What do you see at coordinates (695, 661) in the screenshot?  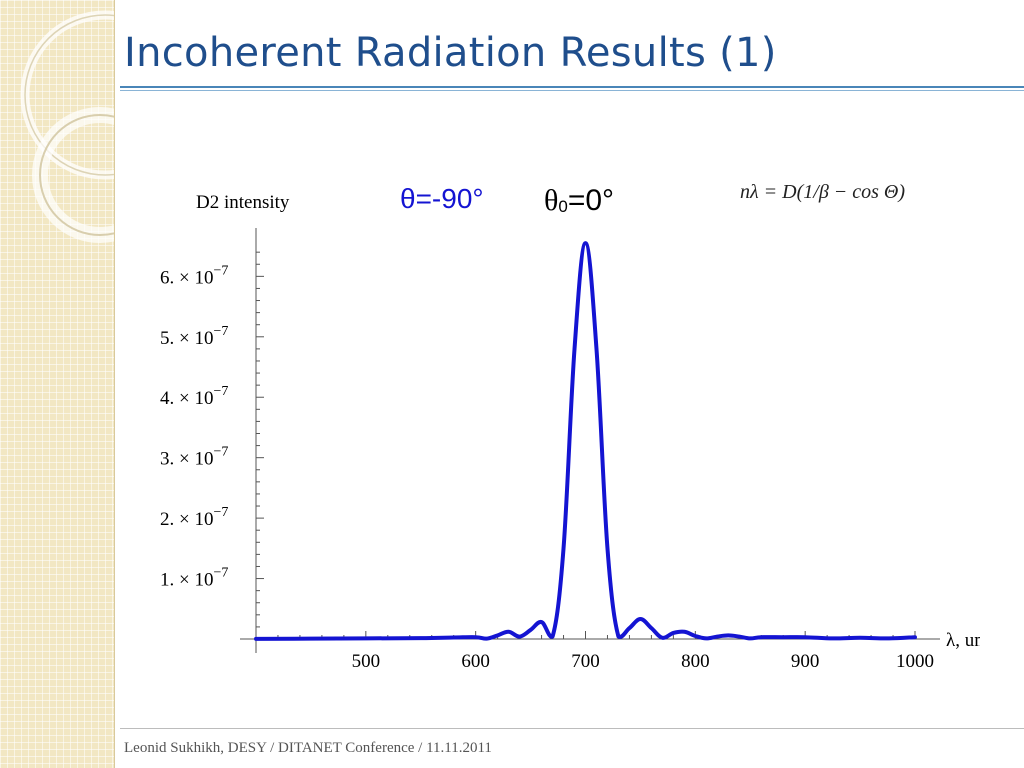 I see `x-tick-label: 800` at bounding box center [695, 661].